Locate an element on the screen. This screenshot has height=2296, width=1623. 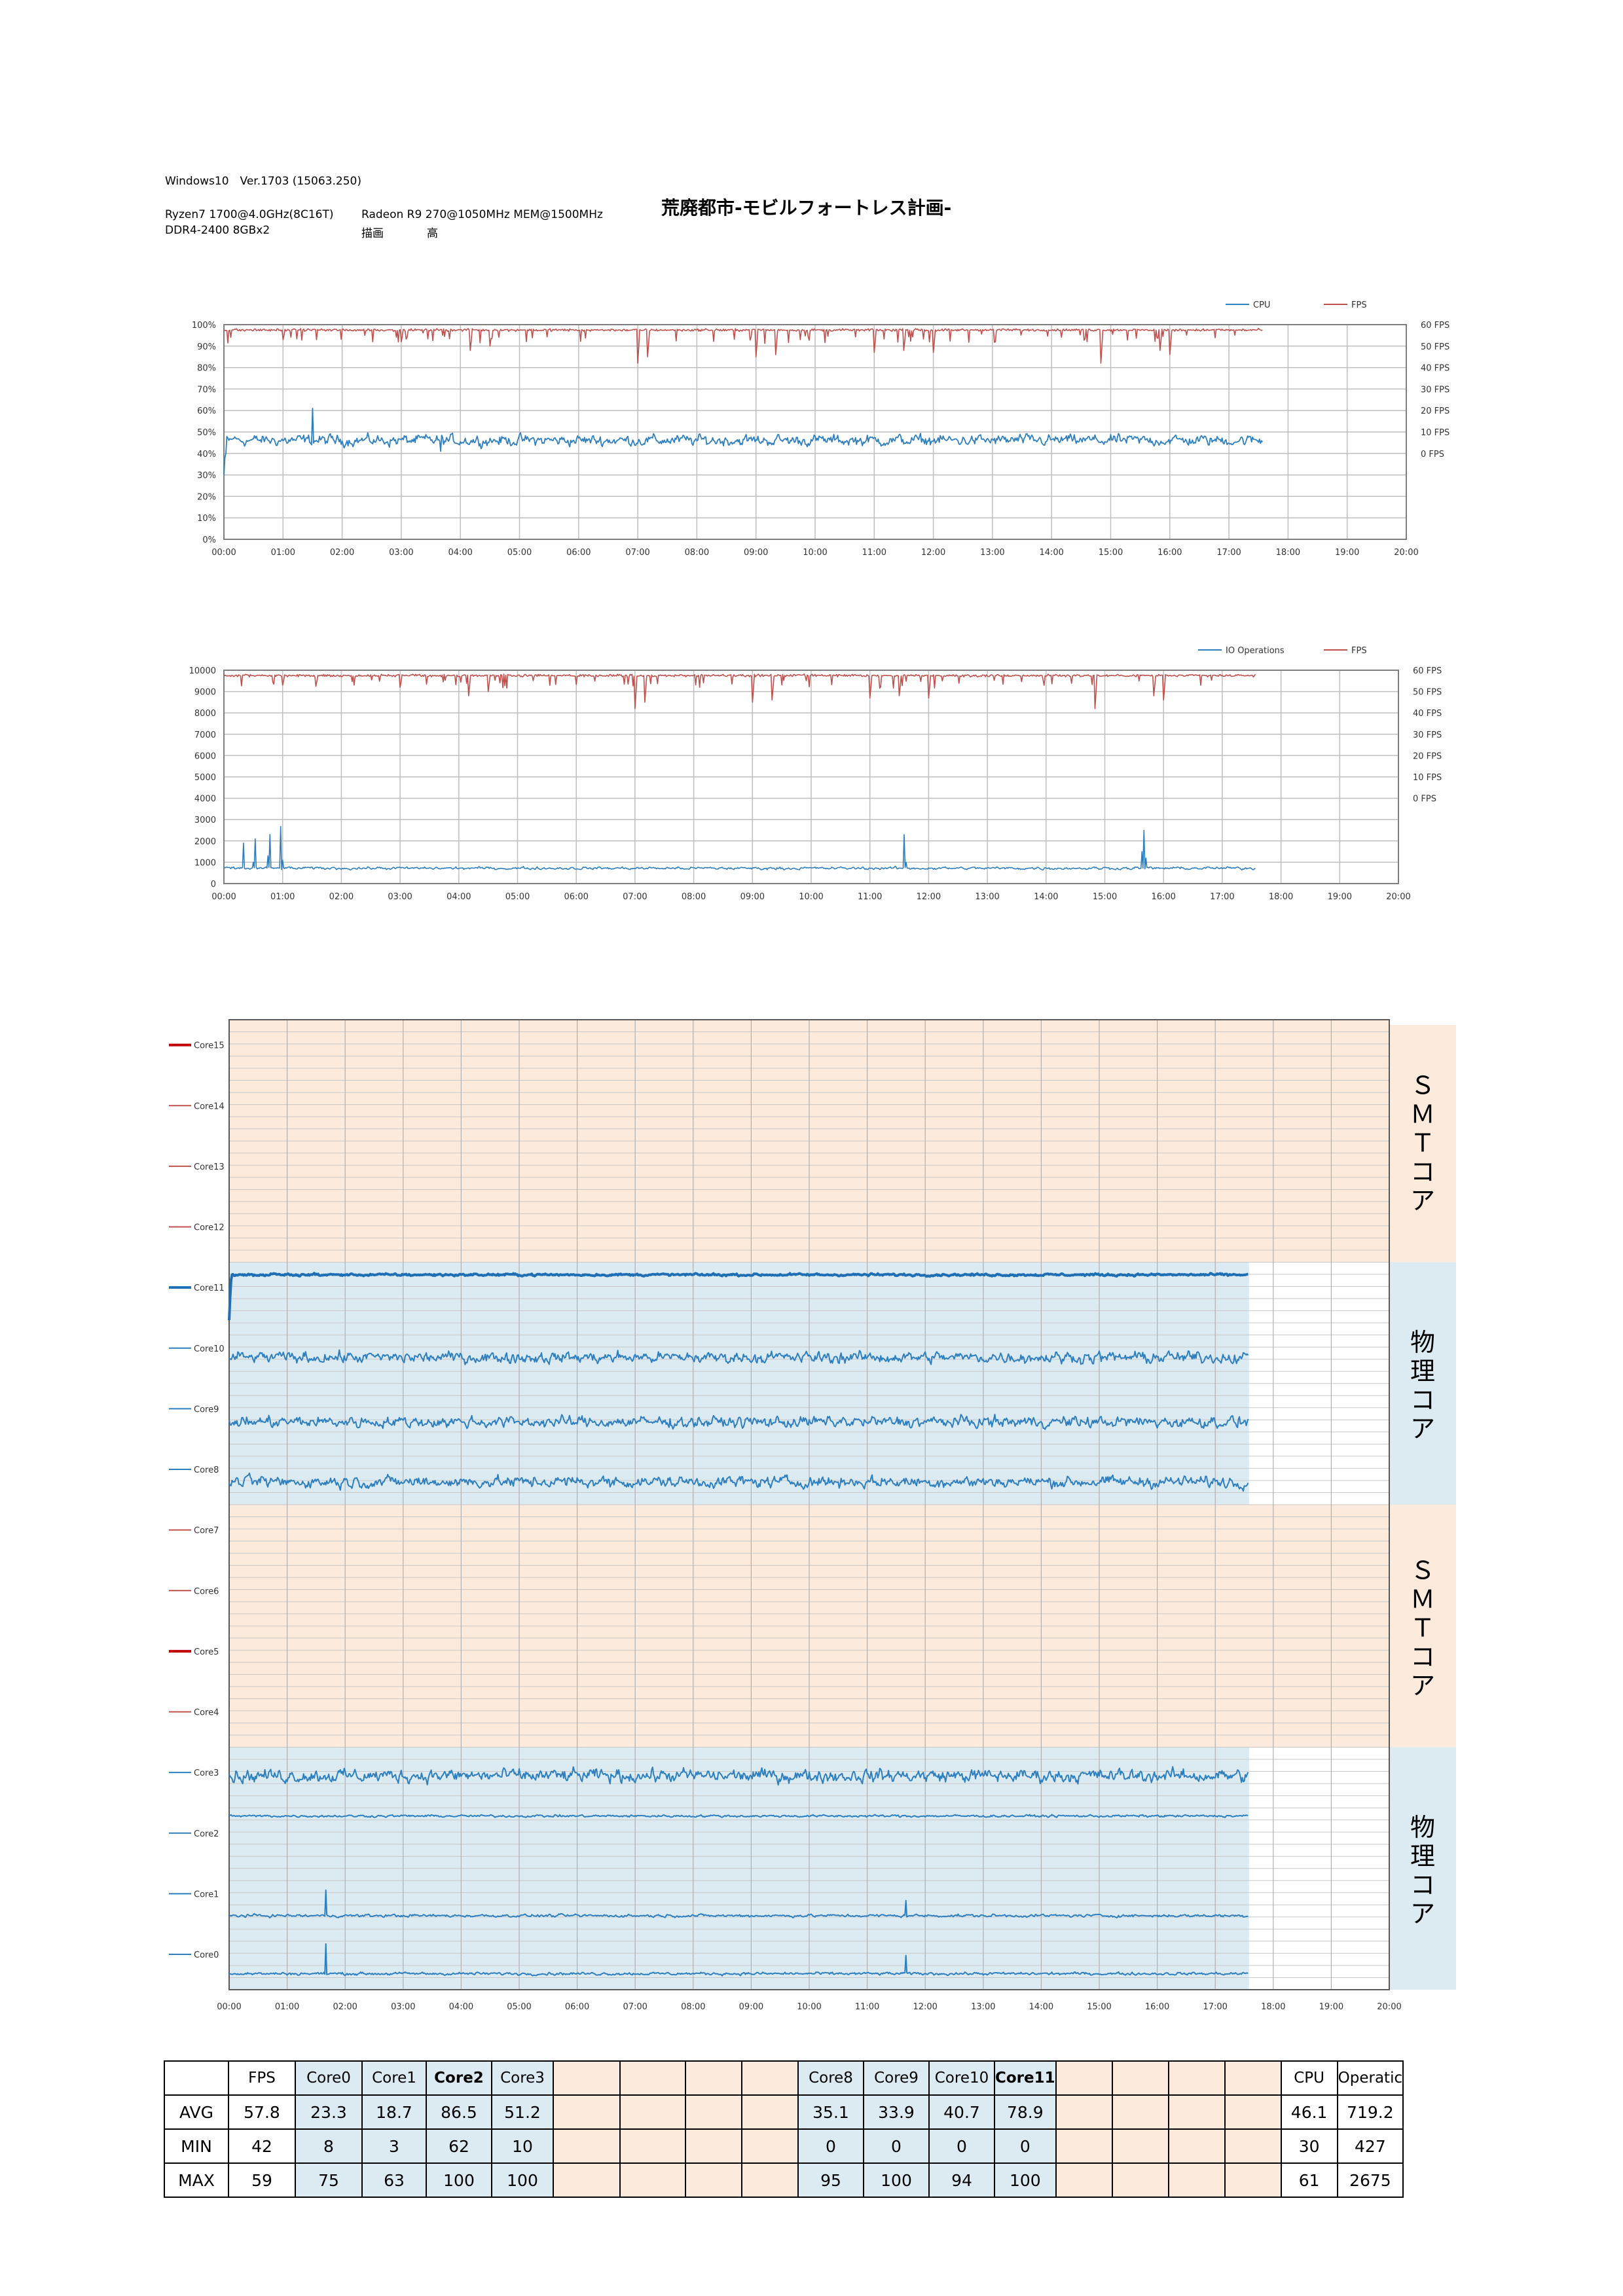
stats-cell: 95 is located at coordinates (830, 2180).